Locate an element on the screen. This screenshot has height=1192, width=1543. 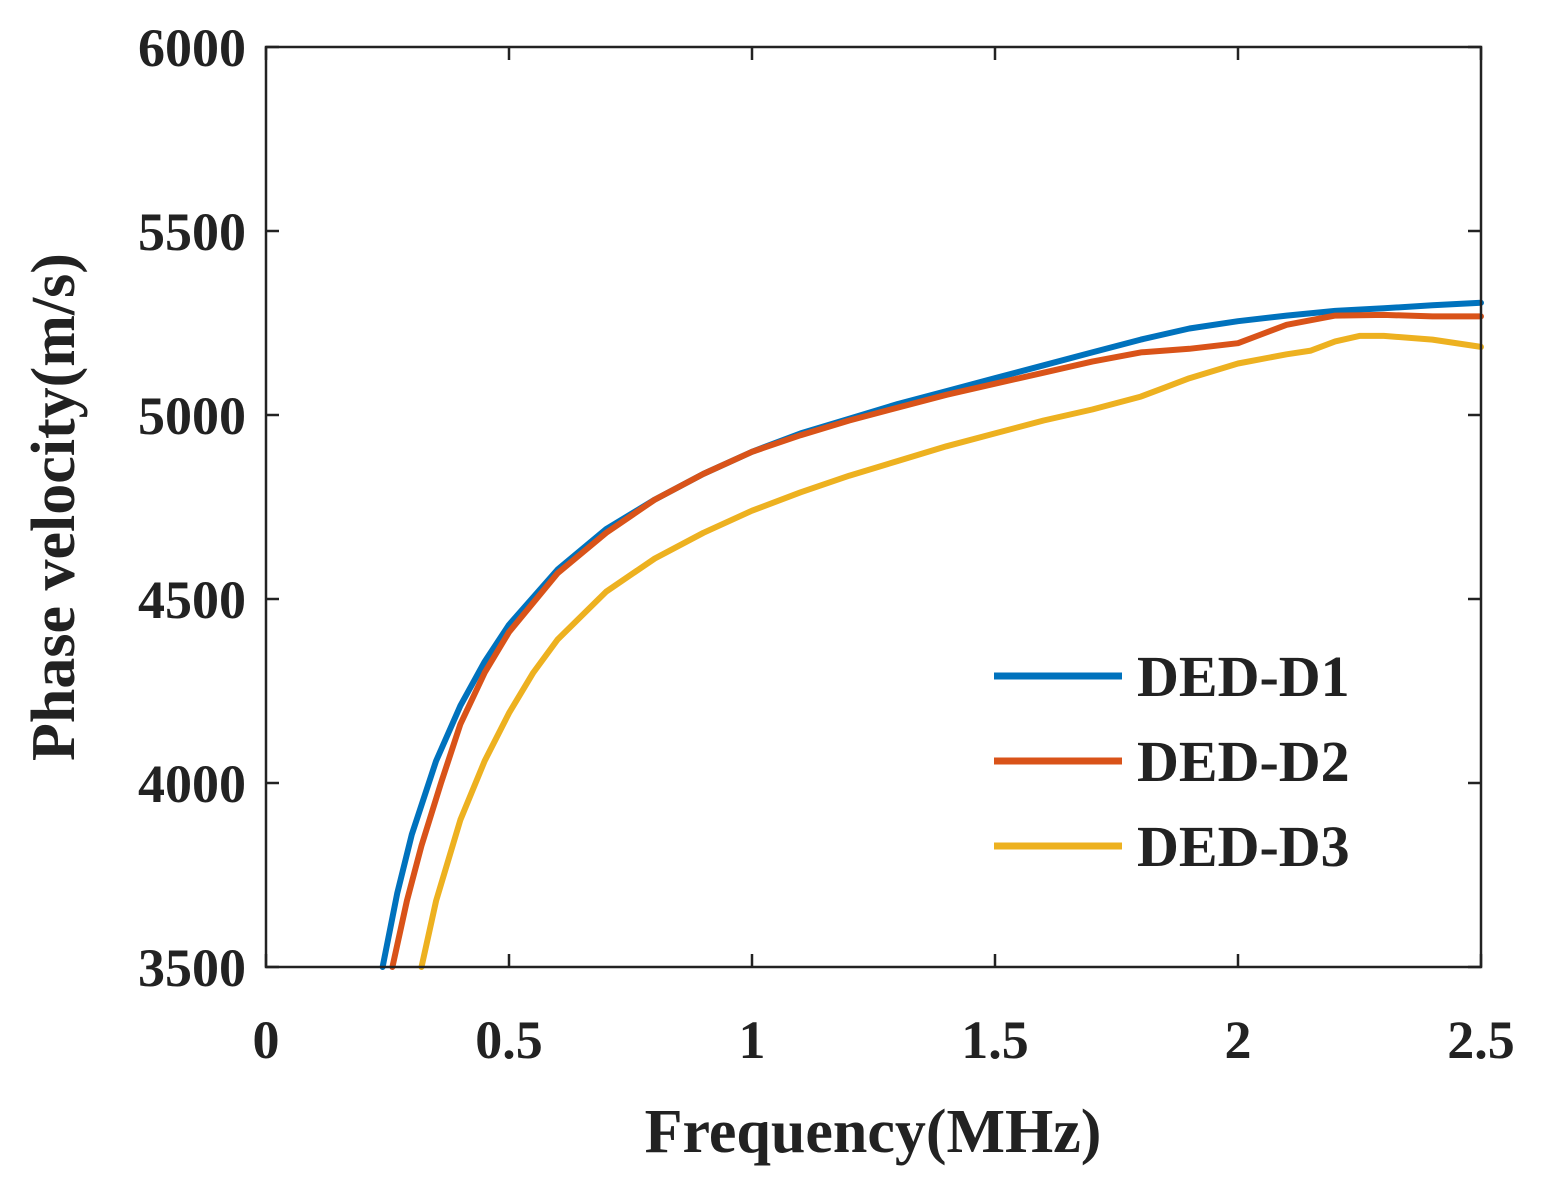
x-tick-label: 0 is located at coordinates (266, 1040).